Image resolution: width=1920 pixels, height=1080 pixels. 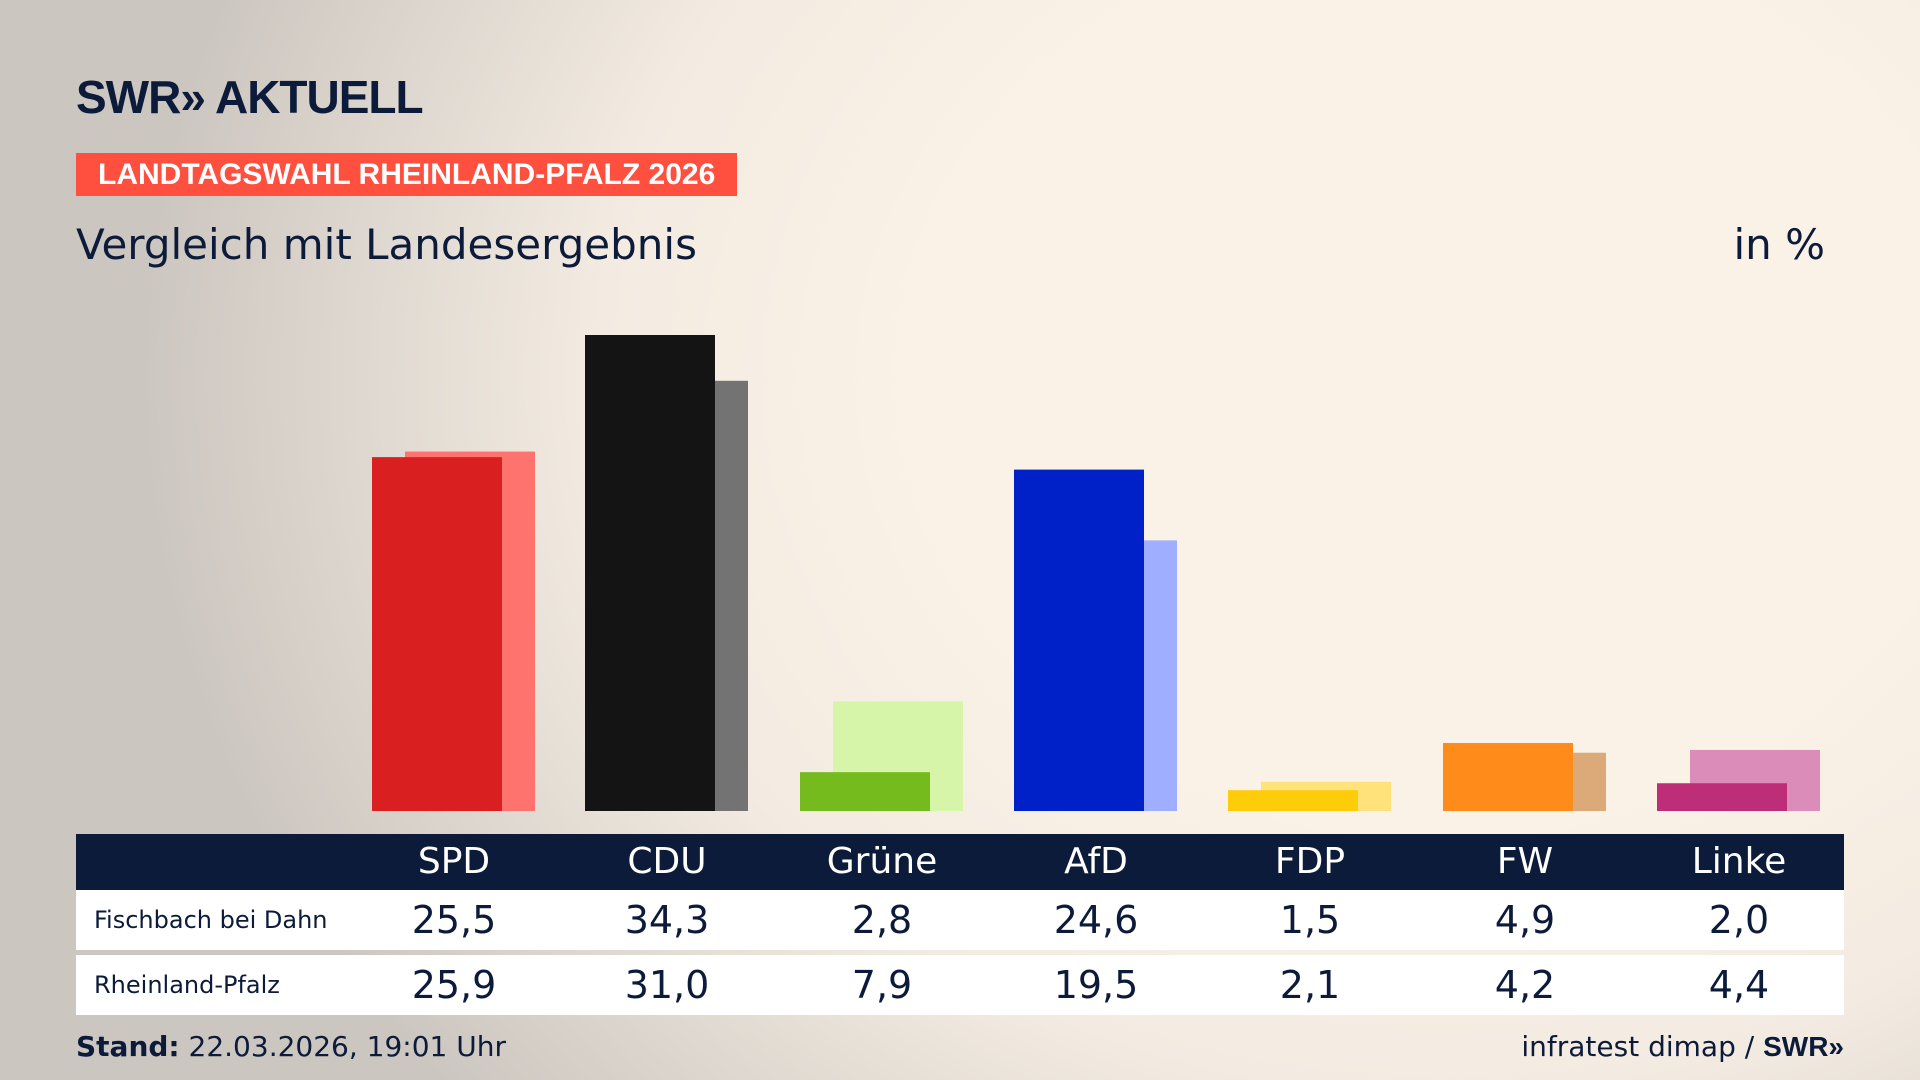 What do you see at coordinates (667, 861) in the screenshot?
I see `column-header: CDU` at bounding box center [667, 861].